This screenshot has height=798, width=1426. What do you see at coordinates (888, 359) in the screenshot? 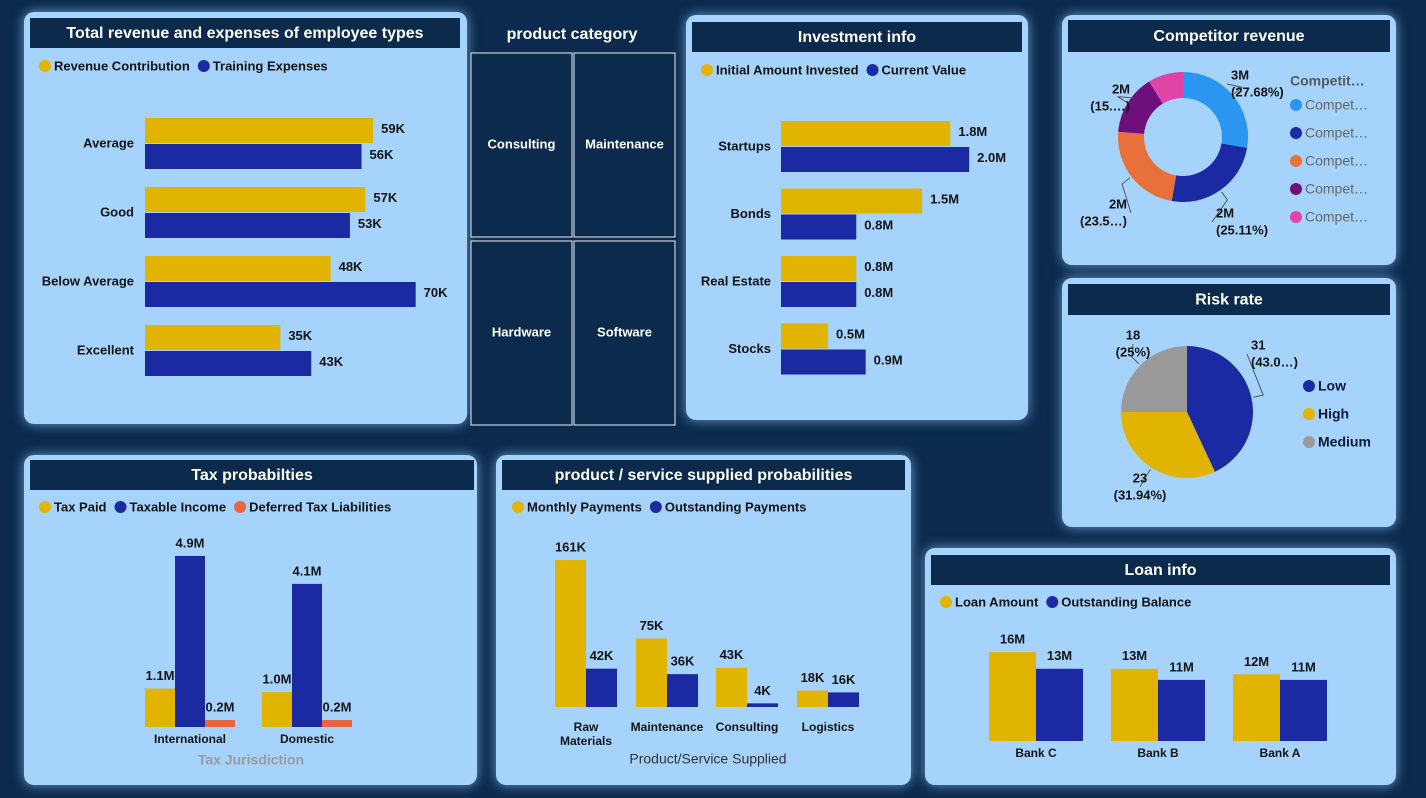
I see `data-label: 0.9M` at bounding box center [888, 359].